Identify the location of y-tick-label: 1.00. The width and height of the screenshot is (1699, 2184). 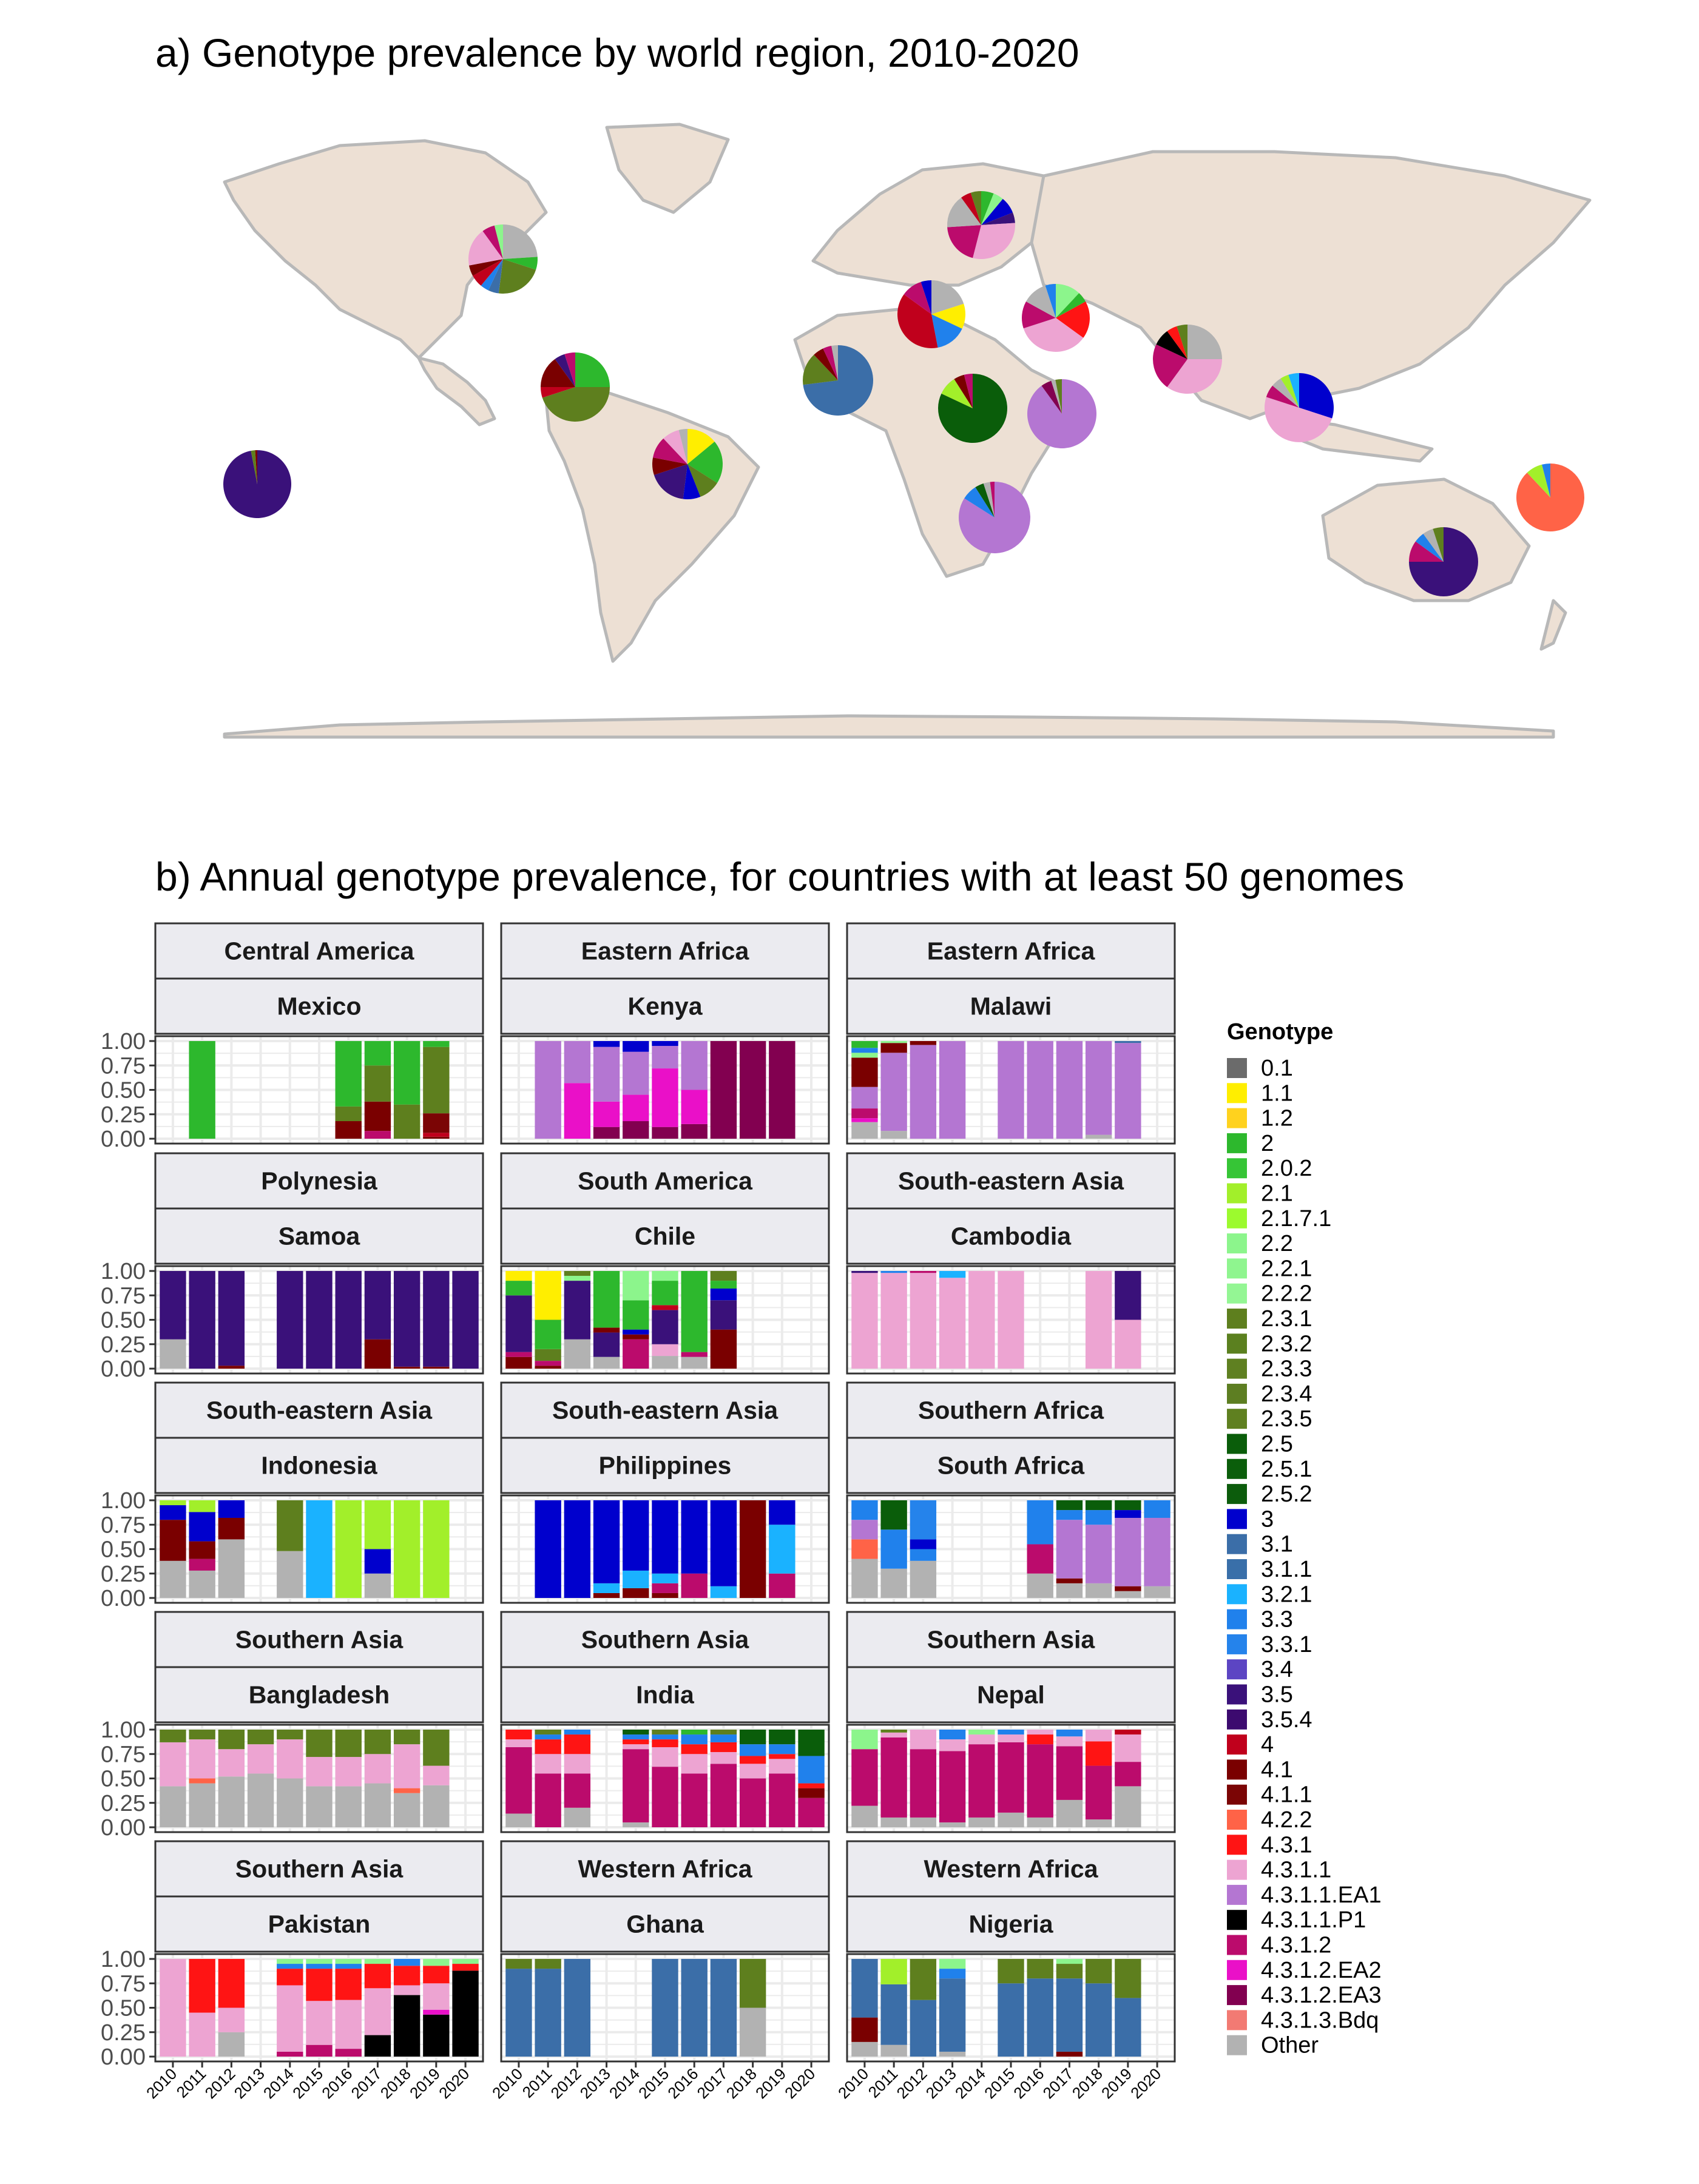
(123, 1041).